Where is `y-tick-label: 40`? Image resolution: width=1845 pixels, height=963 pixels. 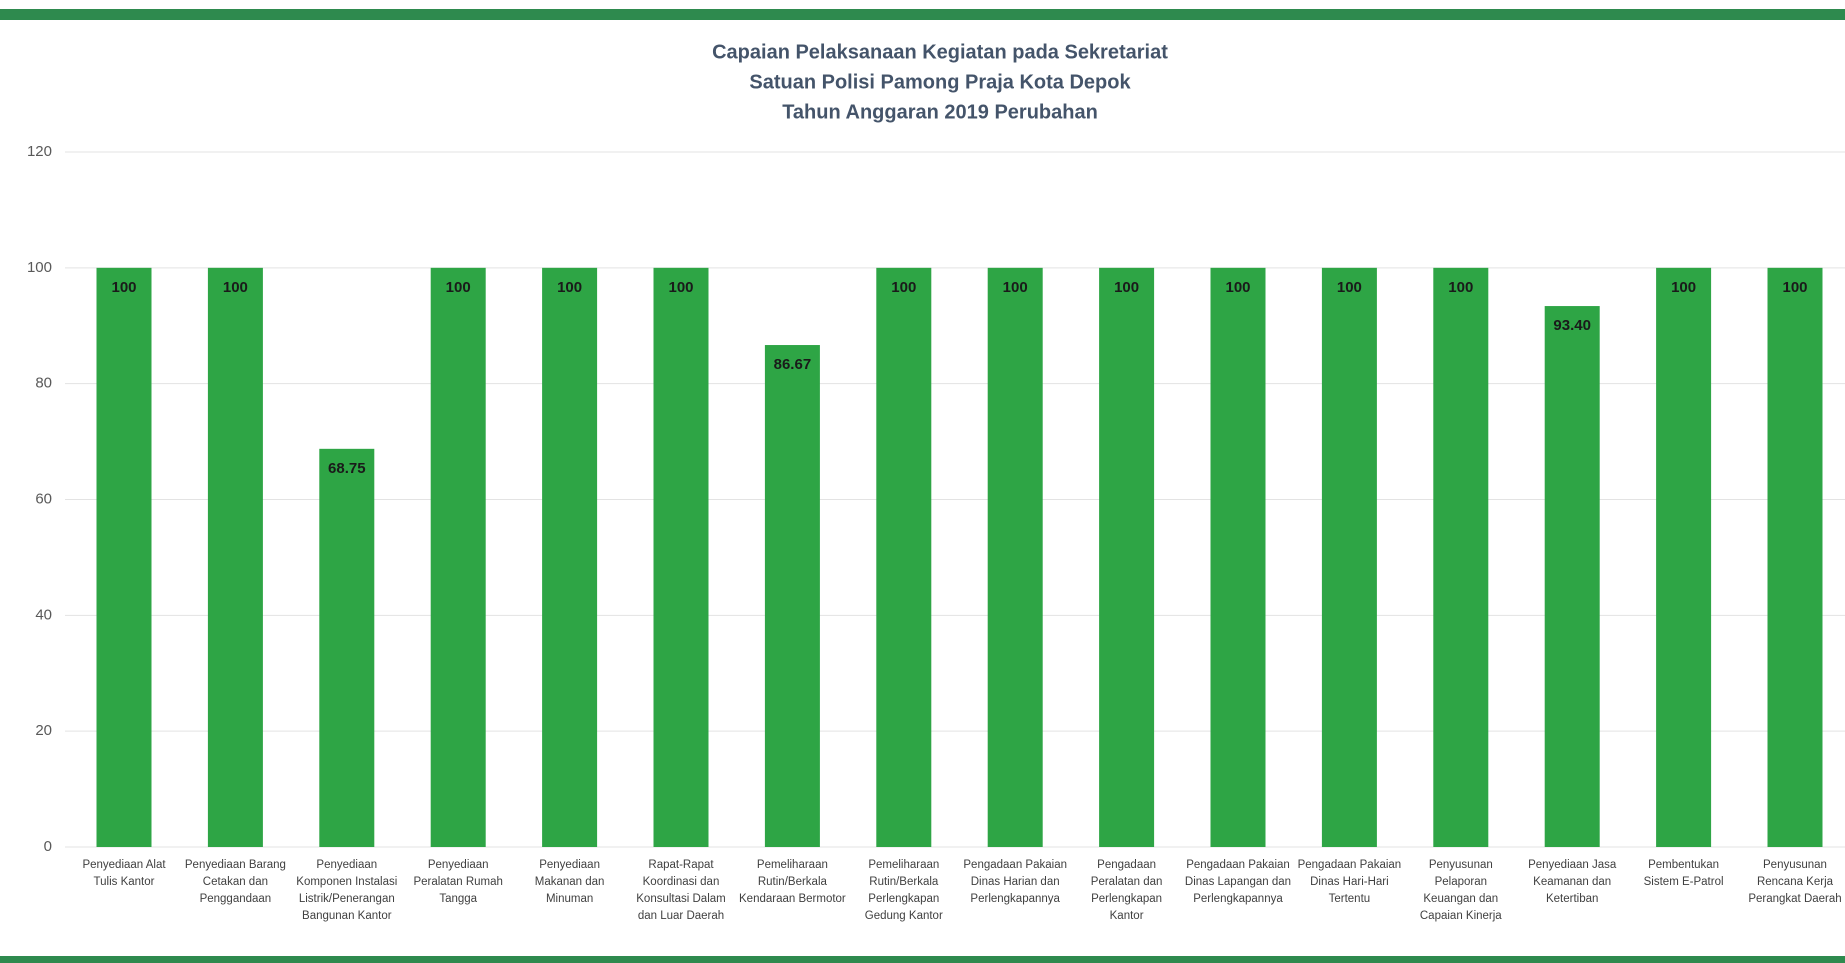 y-tick-label: 40 is located at coordinates (43, 614).